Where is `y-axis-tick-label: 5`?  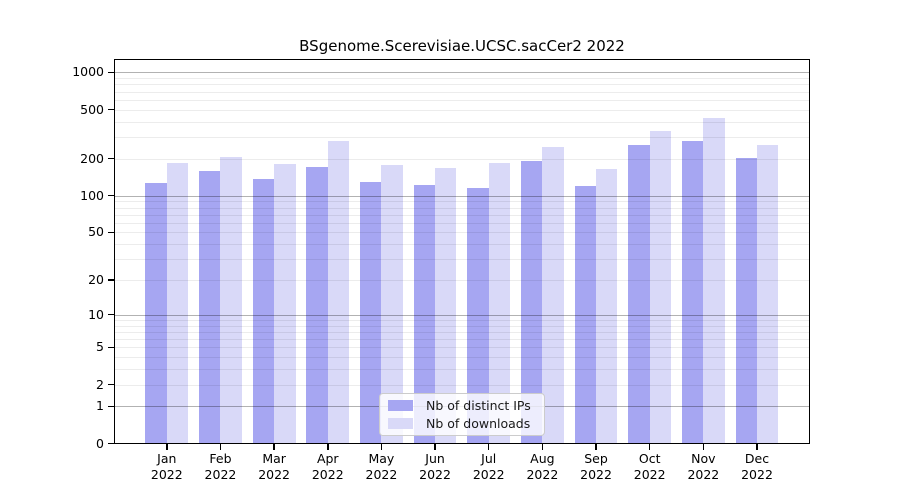
y-axis-tick-label: 5 is located at coordinates (100, 347).